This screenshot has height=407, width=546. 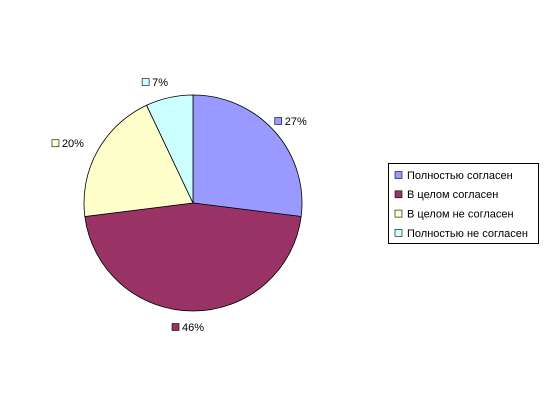 I want to click on legend-label: В целом не согласен, so click(x=460, y=215).